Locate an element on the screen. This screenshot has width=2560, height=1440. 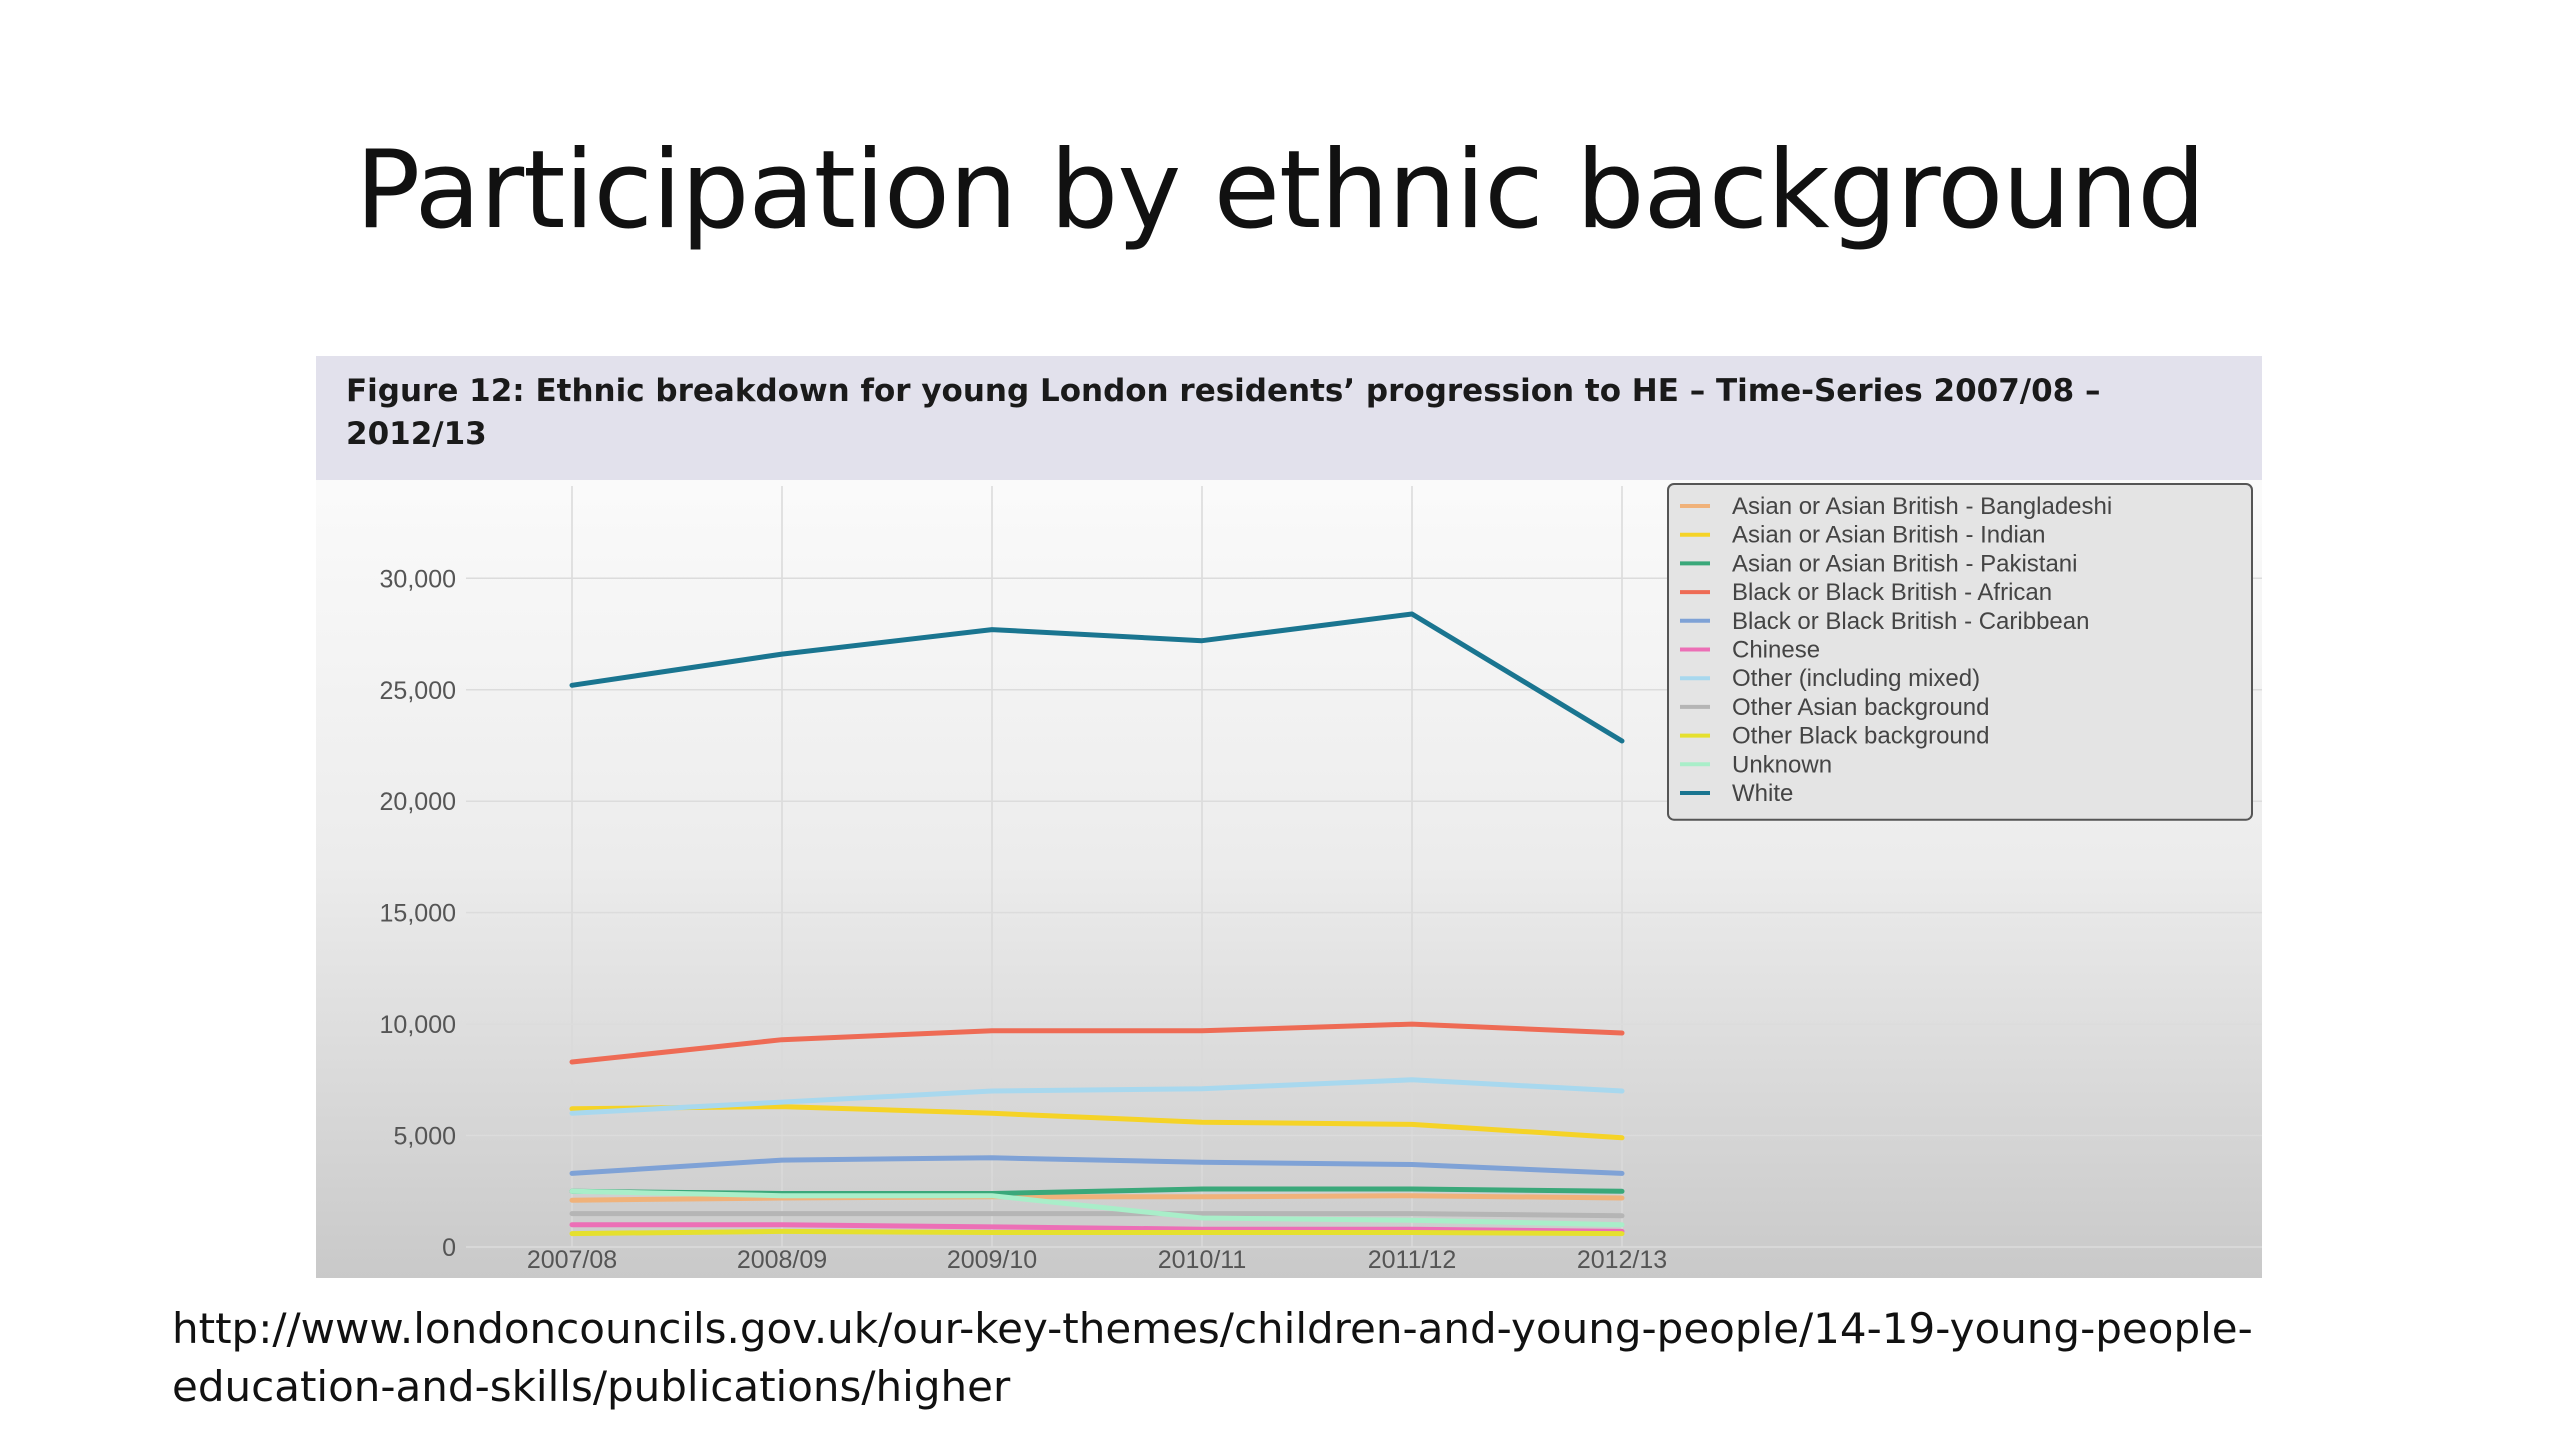
y-tick-label: 5,000 is located at coordinates (424, 1137).